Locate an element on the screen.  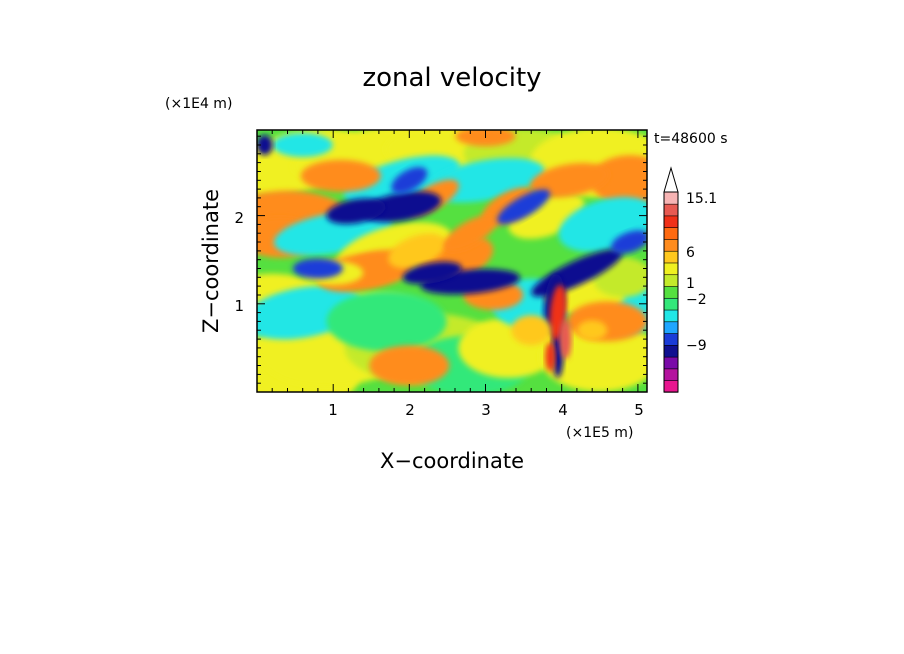
x-tick-label: 3 is located at coordinates (486, 410).